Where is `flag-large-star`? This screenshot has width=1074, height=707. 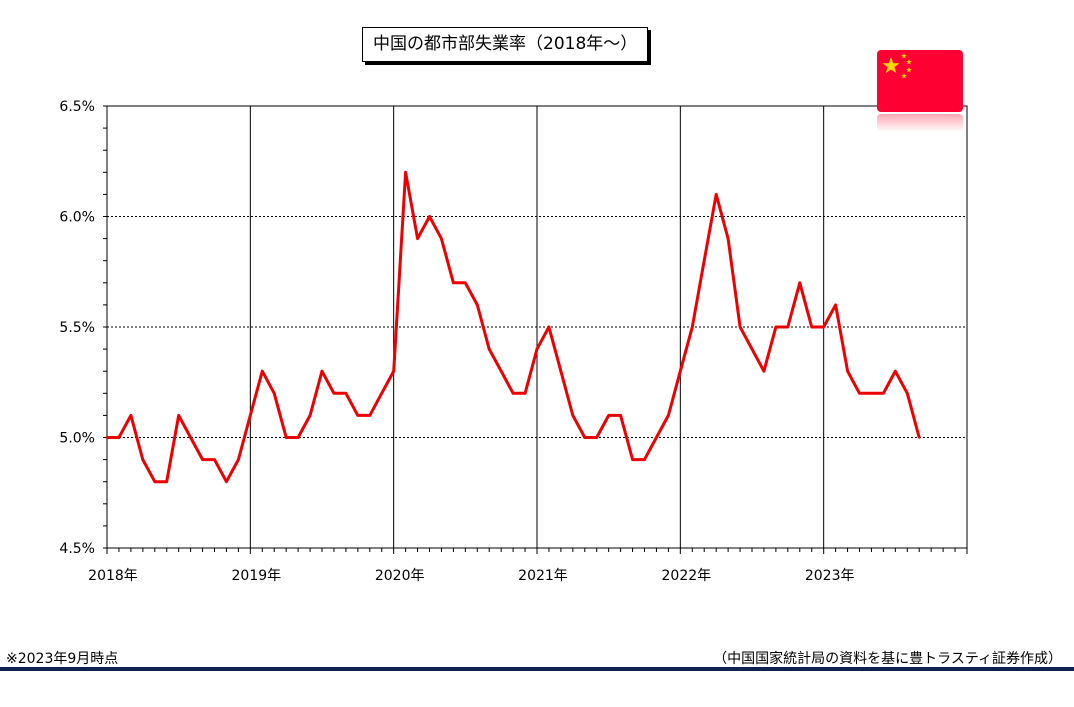
flag-large-star is located at coordinates (891, 65).